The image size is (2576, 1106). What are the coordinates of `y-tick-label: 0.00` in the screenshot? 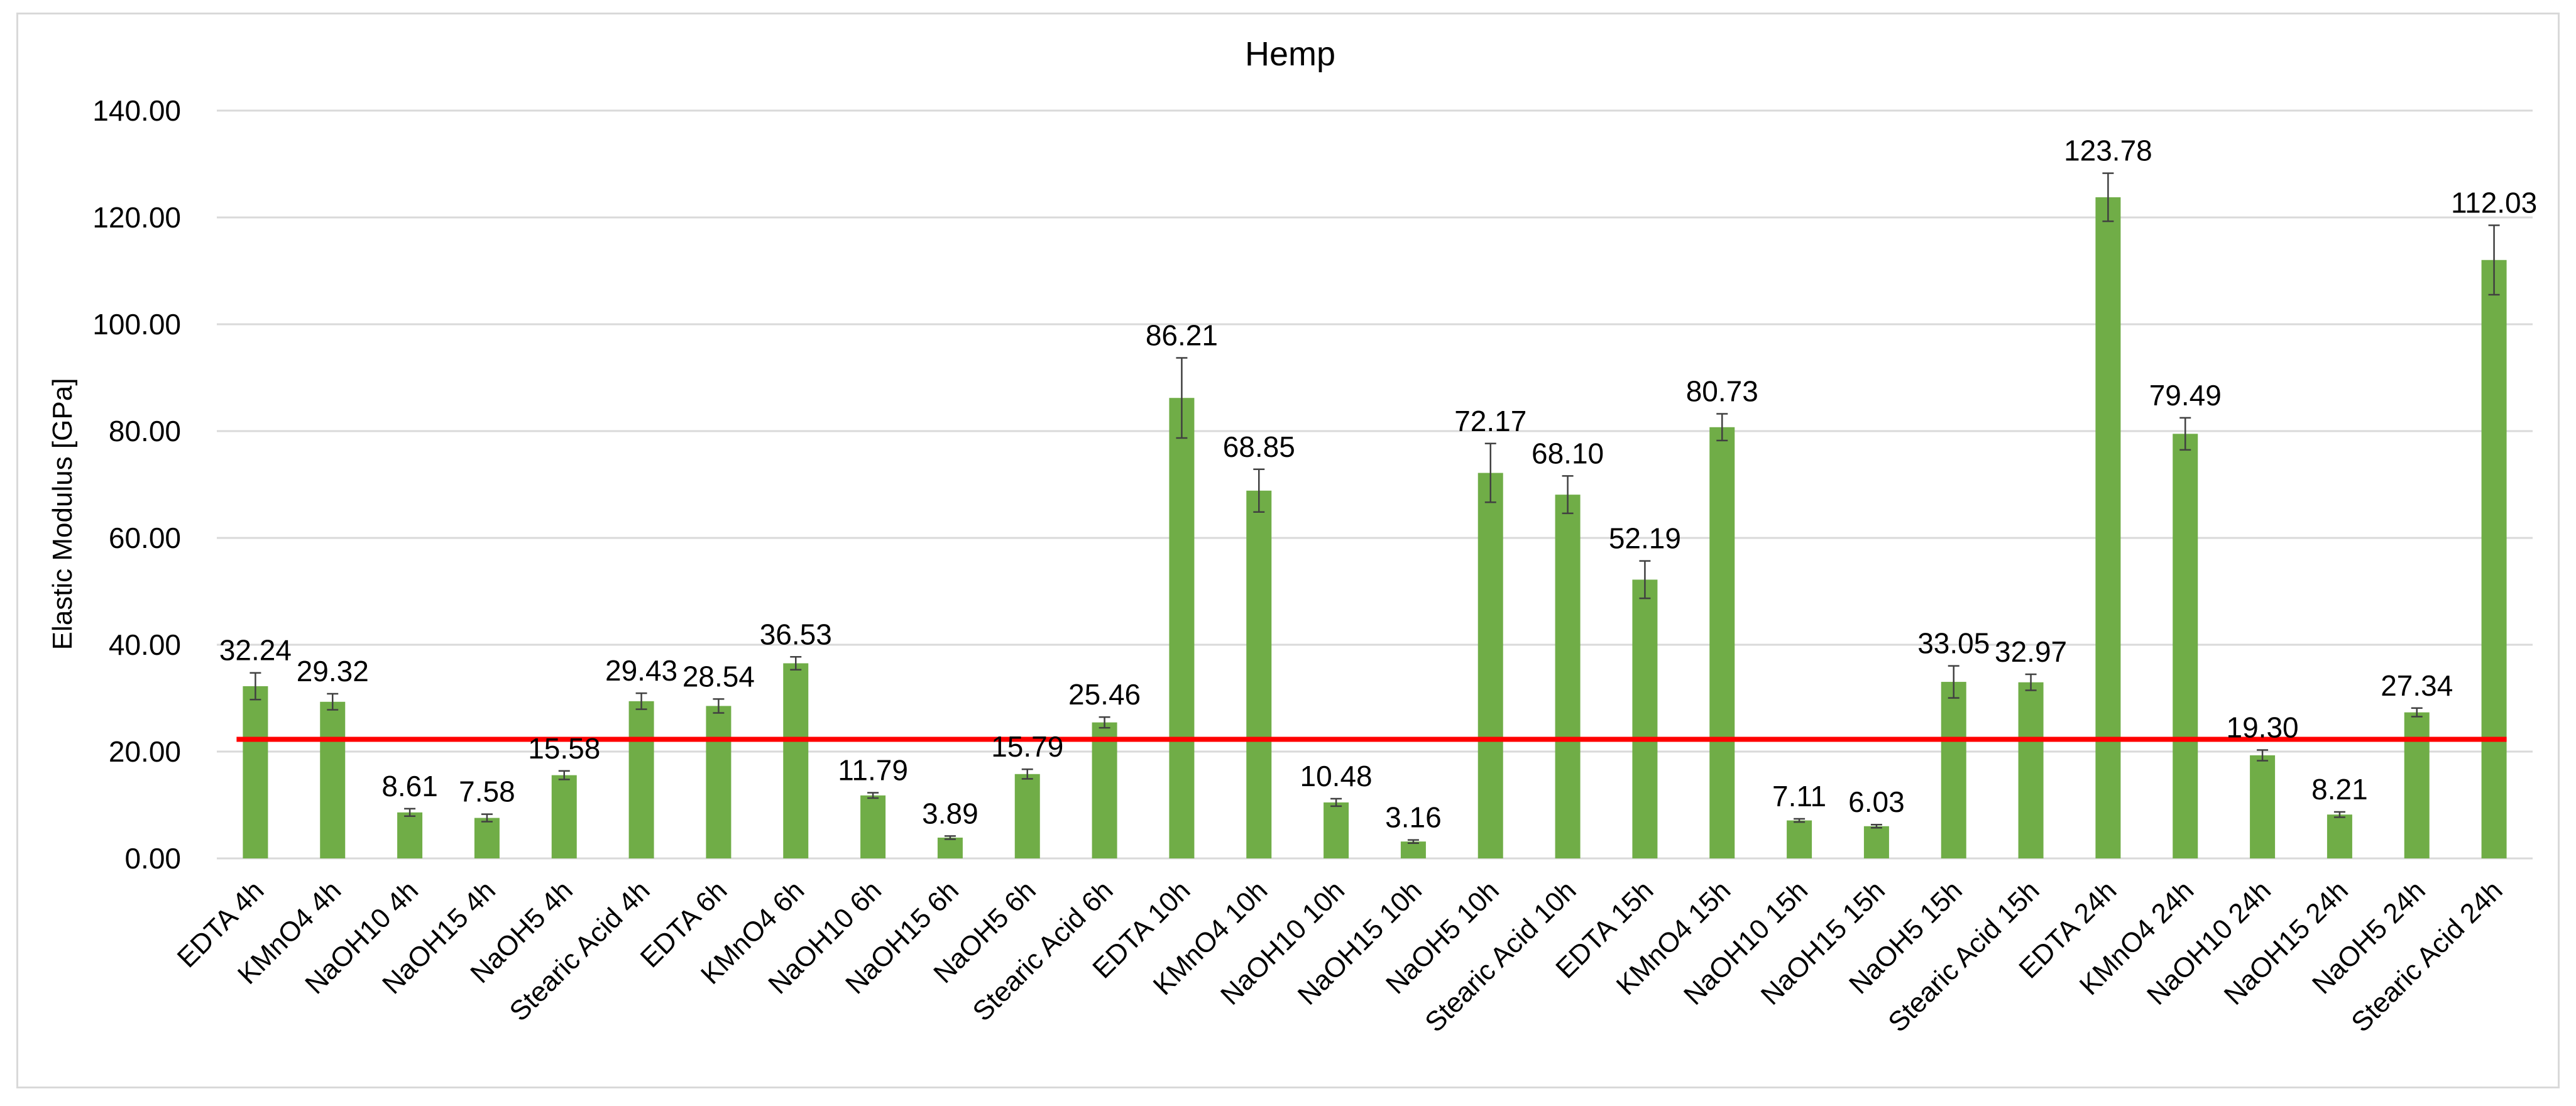 It's located at (152, 858).